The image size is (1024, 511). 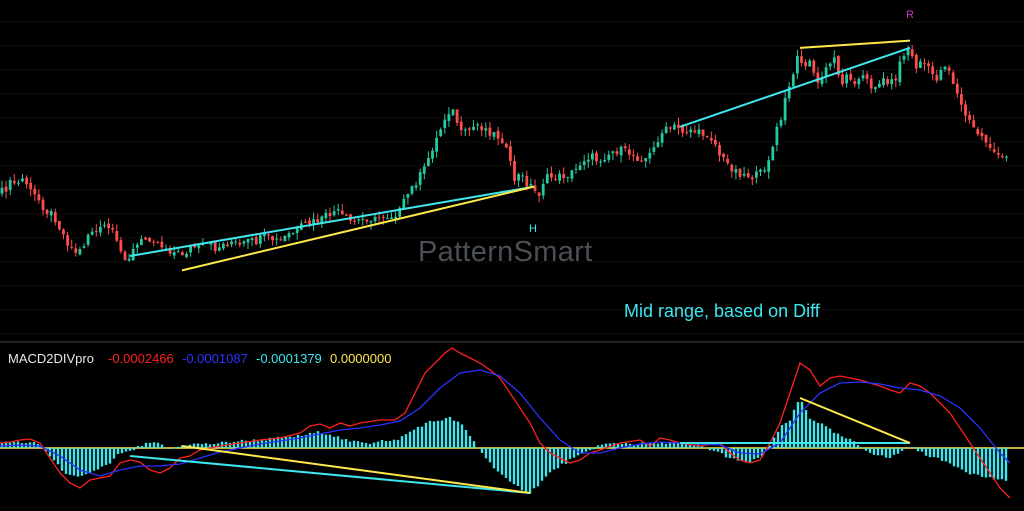 I want to click on annotation-note: Mid range, based on Diff, so click(x=722, y=311).